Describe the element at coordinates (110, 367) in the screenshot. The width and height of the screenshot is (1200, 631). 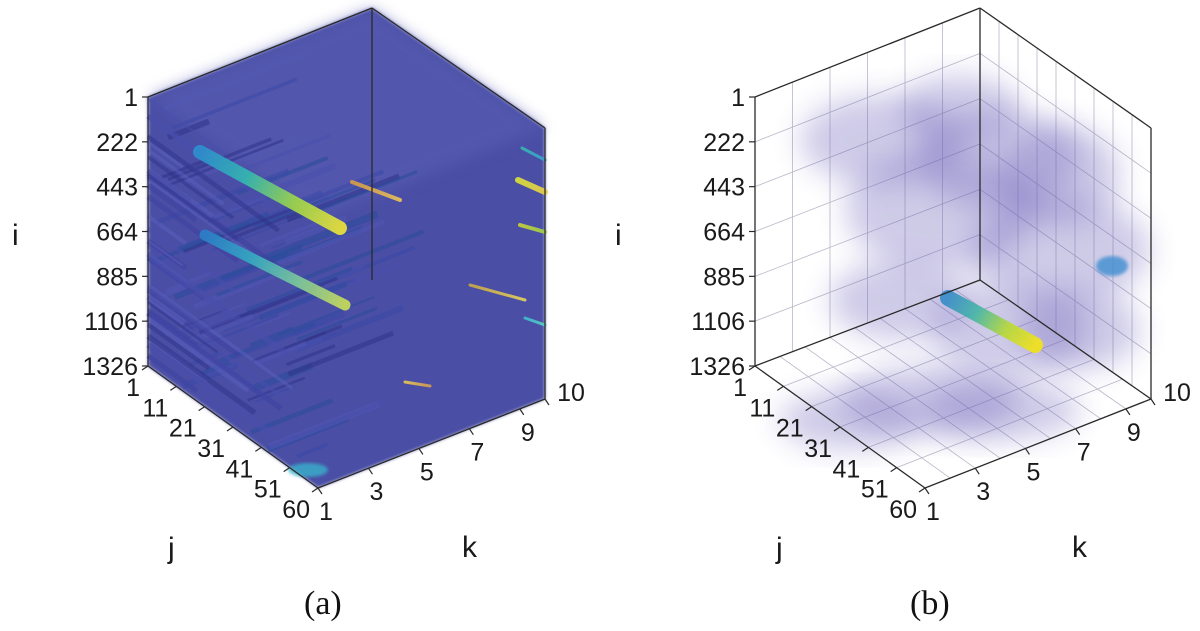
I see `i-axis-tick-label: 1326` at that location.